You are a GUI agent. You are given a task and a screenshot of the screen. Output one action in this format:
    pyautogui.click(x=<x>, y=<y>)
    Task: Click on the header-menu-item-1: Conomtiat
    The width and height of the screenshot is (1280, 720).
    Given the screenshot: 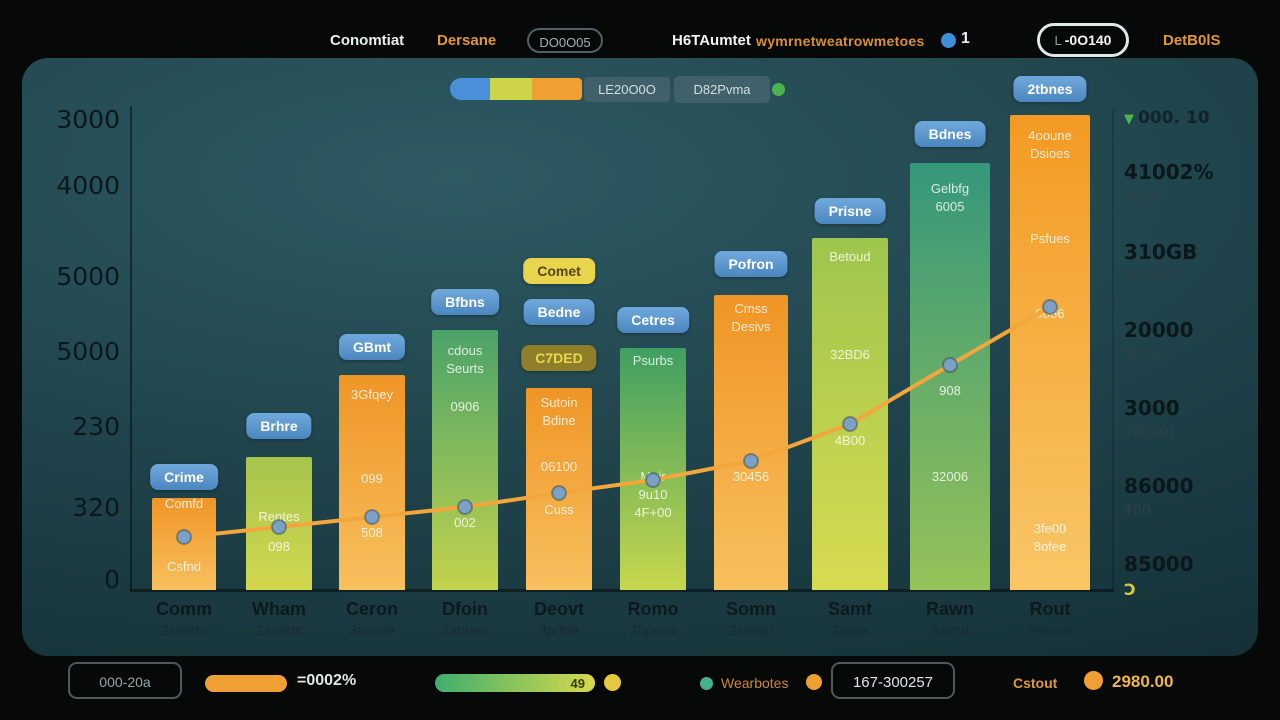 What is the action you would take?
    pyautogui.click(x=367, y=40)
    